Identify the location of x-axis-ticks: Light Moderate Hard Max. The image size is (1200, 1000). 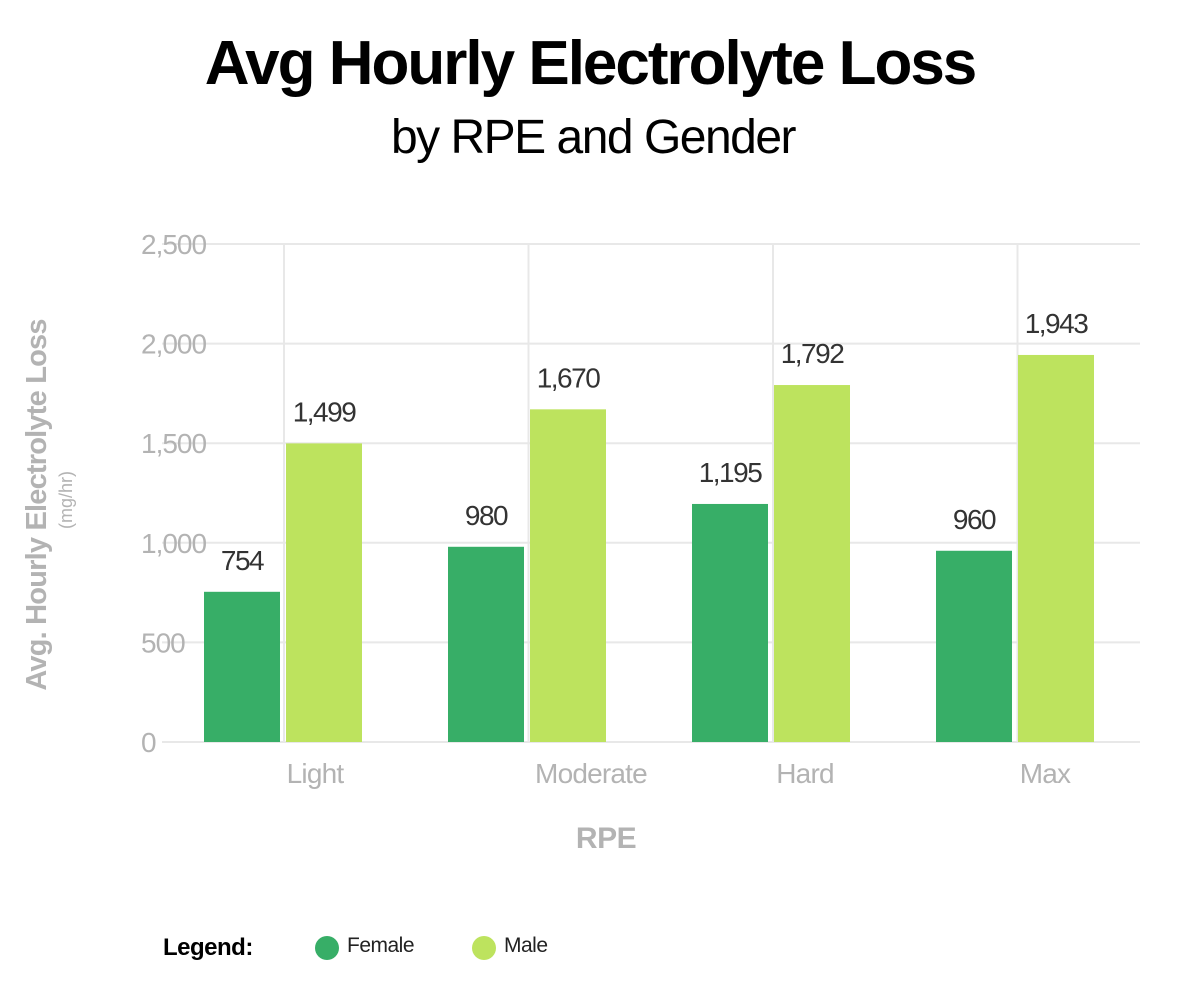
(679, 773).